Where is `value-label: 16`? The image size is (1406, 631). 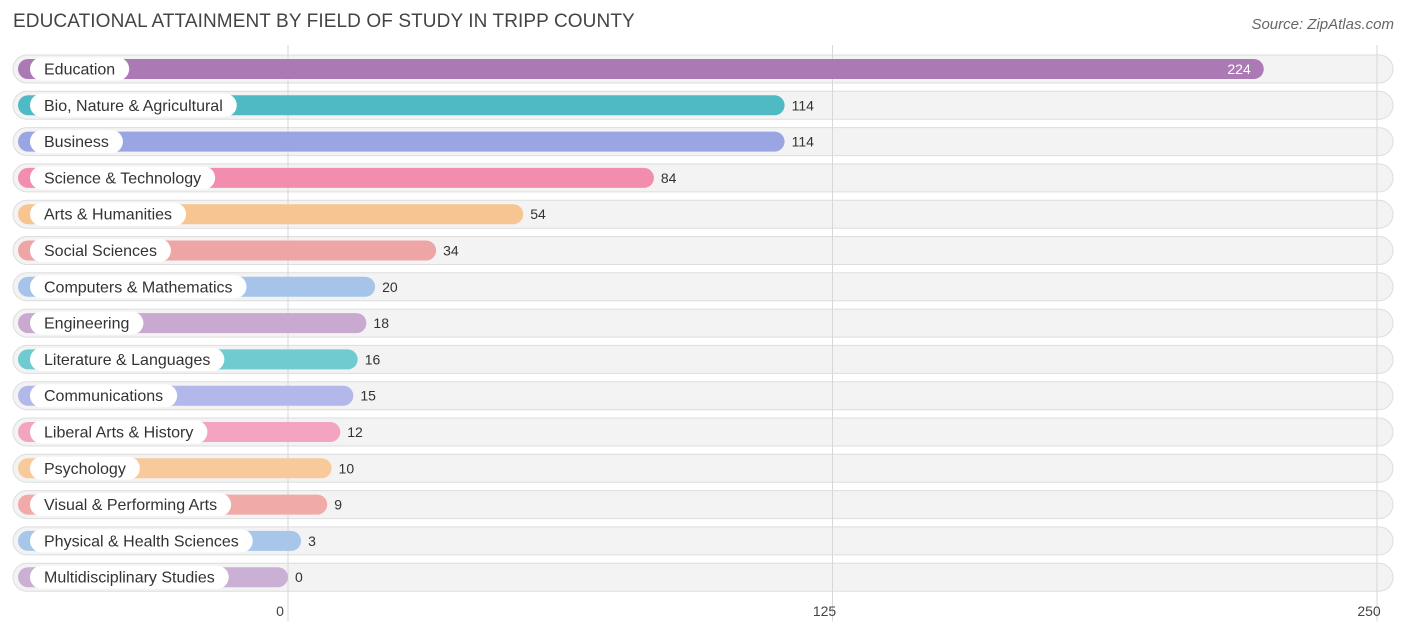 value-label: 16 is located at coordinates (373, 359).